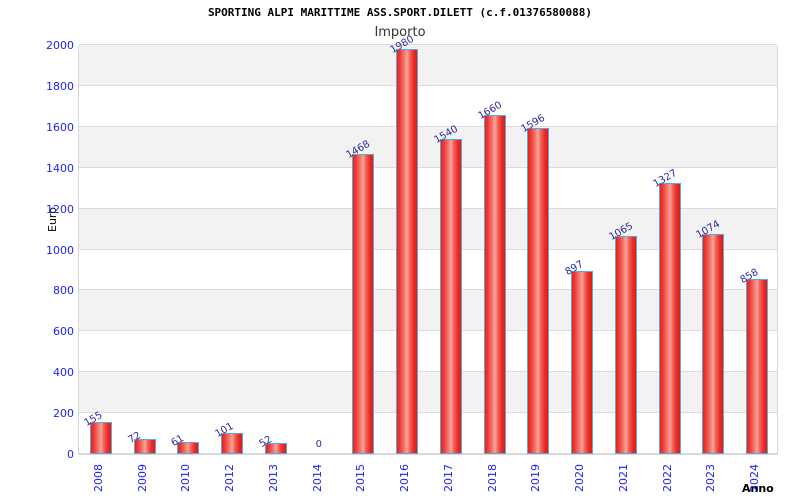 The height and width of the screenshot is (500, 800). I want to click on y-tick-label: 1800, so click(60, 86).